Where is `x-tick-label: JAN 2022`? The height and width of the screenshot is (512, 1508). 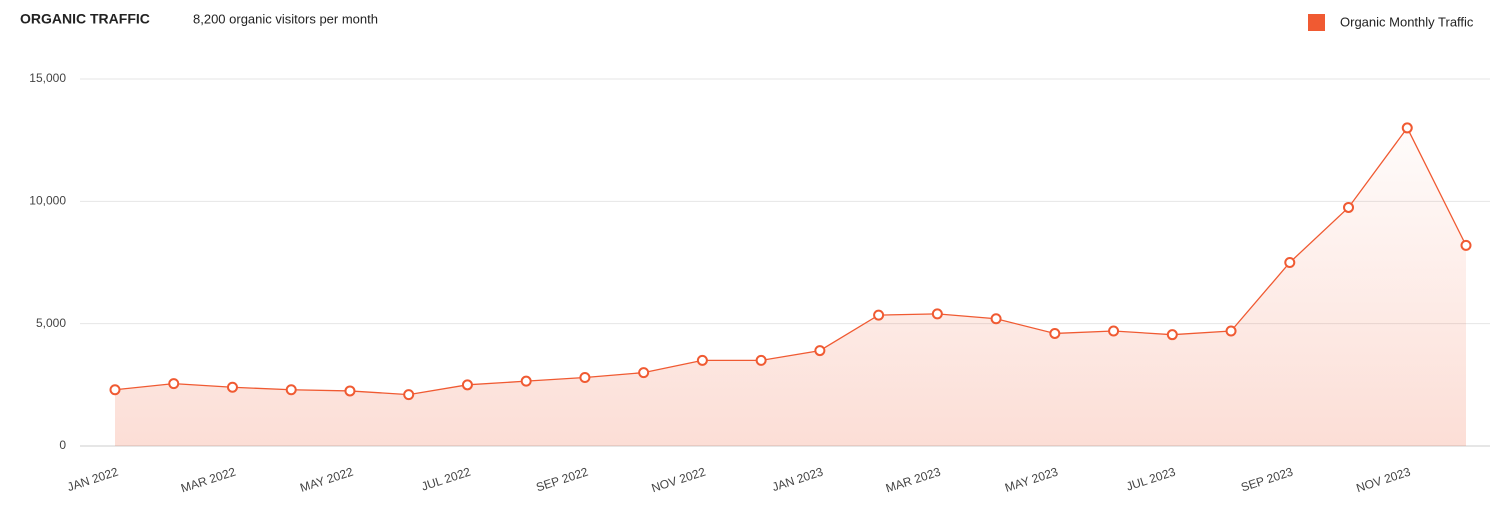
x-tick-label: JAN 2022 is located at coordinates (92, 479).